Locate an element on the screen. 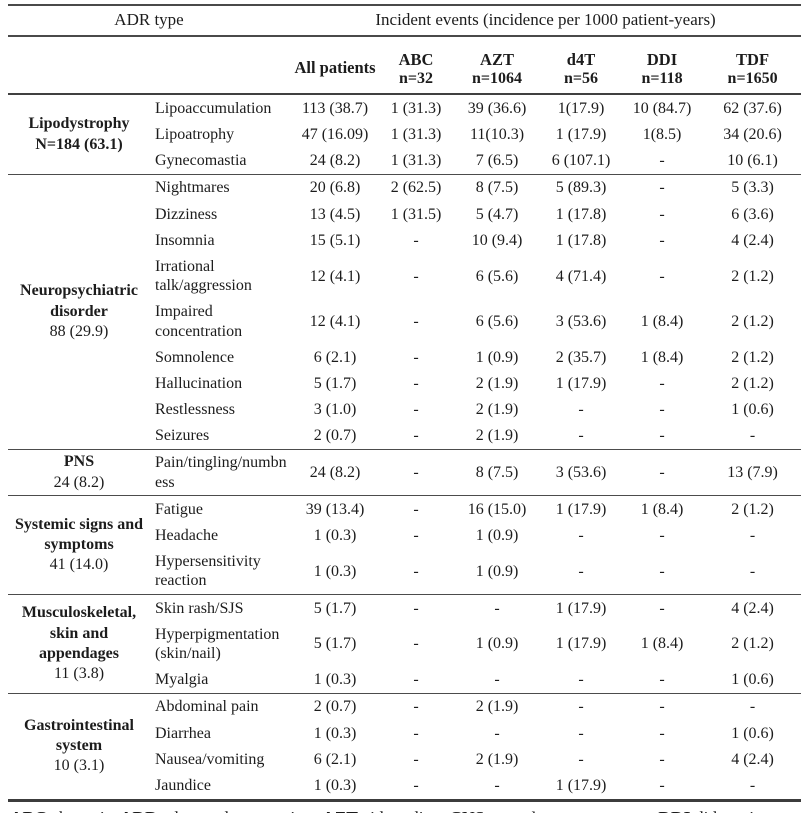 Image resolution: width=809 pixels, height=813 pixels. adr-name-cell: Myalgia is located at coordinates (182, 680).